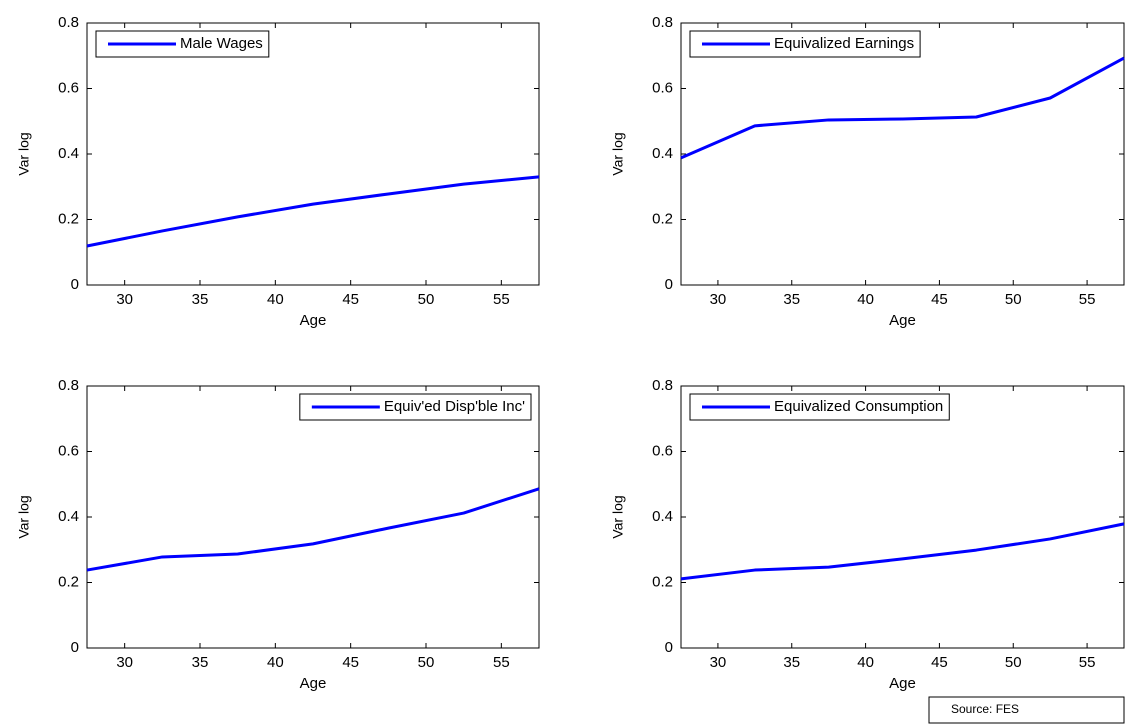 Image resolution: width=1126 pixels, height=725 pixels. I want to click on legend-label: Equiv'ed Disp'ble Inc', so click(454, 406).